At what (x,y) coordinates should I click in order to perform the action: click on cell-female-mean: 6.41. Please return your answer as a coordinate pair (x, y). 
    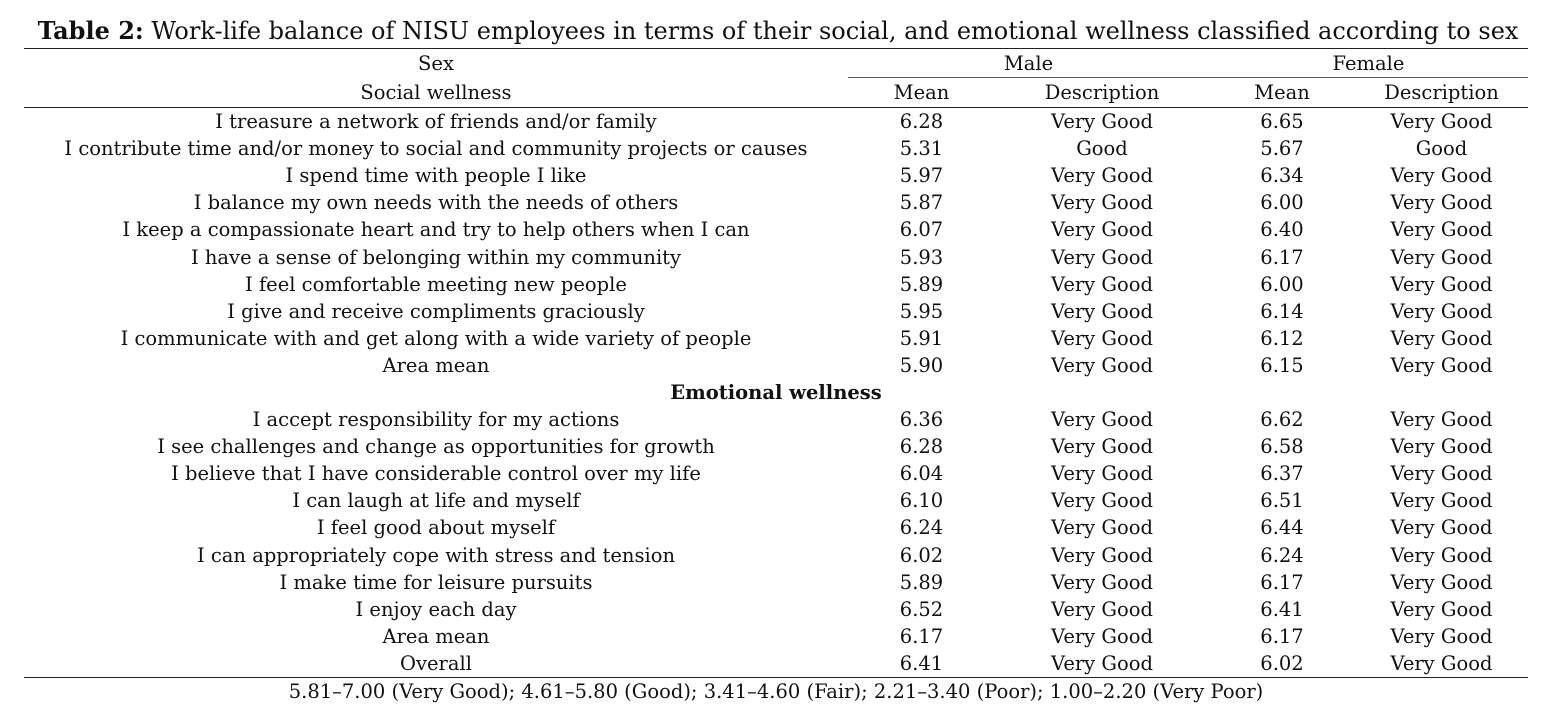
    Looking at the image, I should click on (1282, 609).